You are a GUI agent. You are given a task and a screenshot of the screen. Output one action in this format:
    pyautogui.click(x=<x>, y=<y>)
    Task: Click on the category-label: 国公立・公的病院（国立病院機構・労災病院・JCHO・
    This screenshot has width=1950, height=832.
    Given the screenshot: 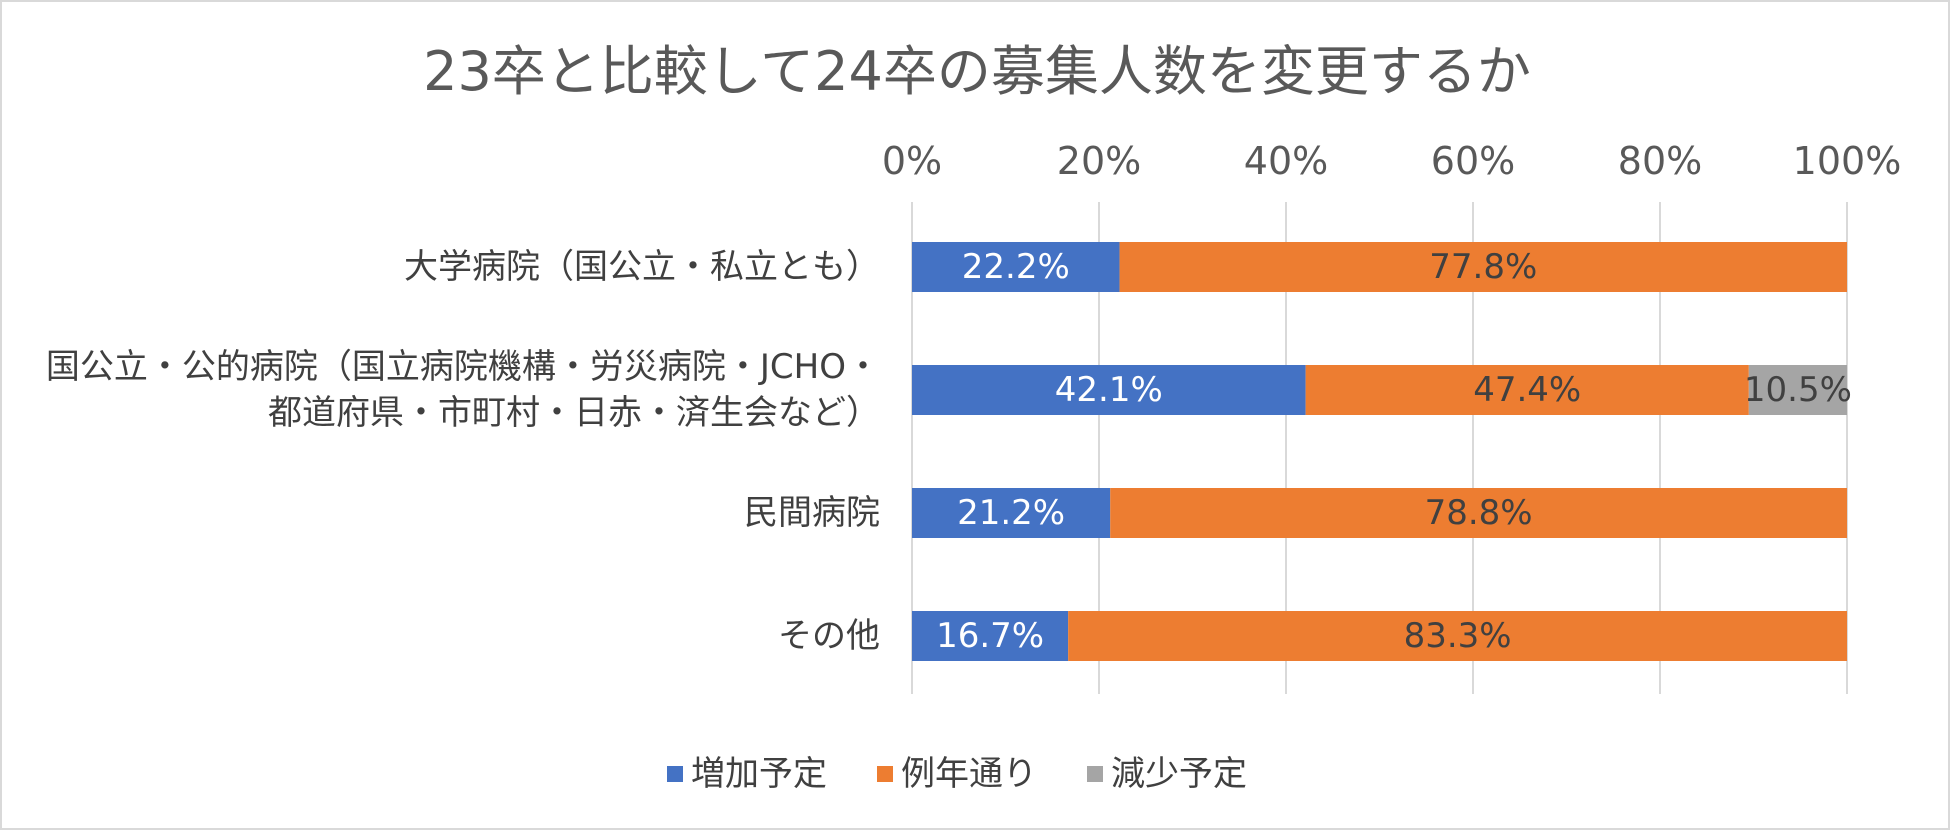 What is the action you would take?
    pyautogui.click(x=463, y=367)
    